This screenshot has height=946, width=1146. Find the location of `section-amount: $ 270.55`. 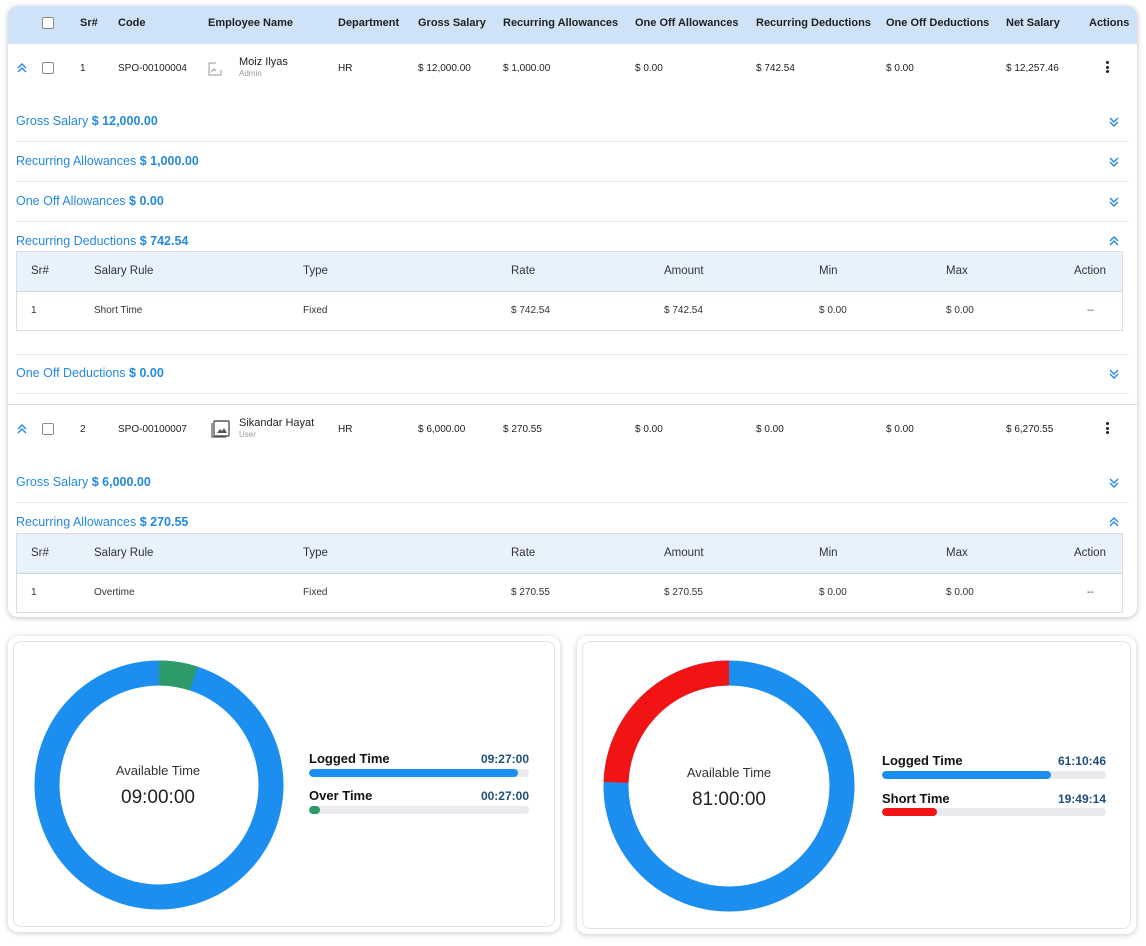

section-amount: $ 270.55 is located at coordinates (164, 522).